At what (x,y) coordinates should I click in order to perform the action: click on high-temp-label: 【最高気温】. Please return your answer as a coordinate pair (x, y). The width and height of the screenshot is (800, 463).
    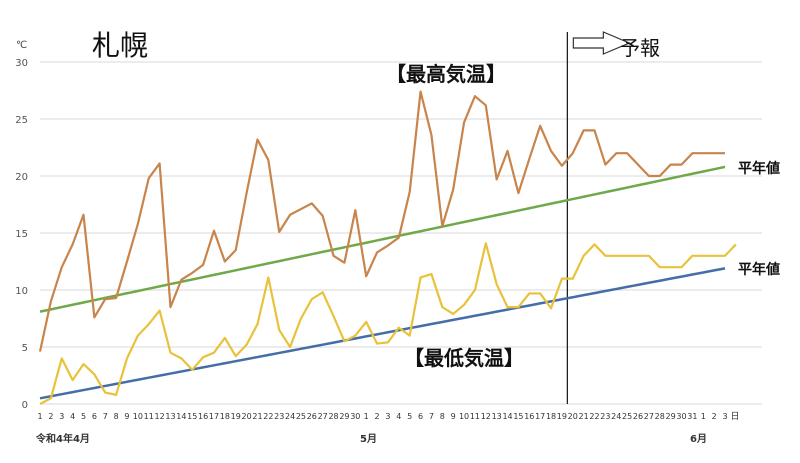
    Looking at the image, I should click on (446, 74).